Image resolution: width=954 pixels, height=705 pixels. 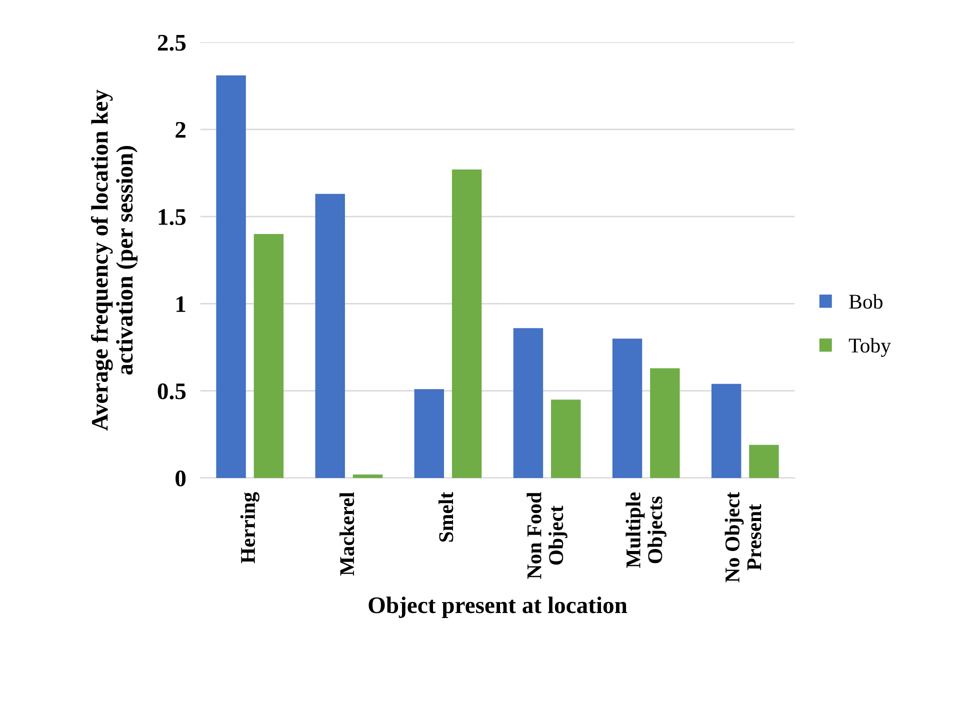 I want to click on y-tick-label: 2, so click(x=181, y=130).